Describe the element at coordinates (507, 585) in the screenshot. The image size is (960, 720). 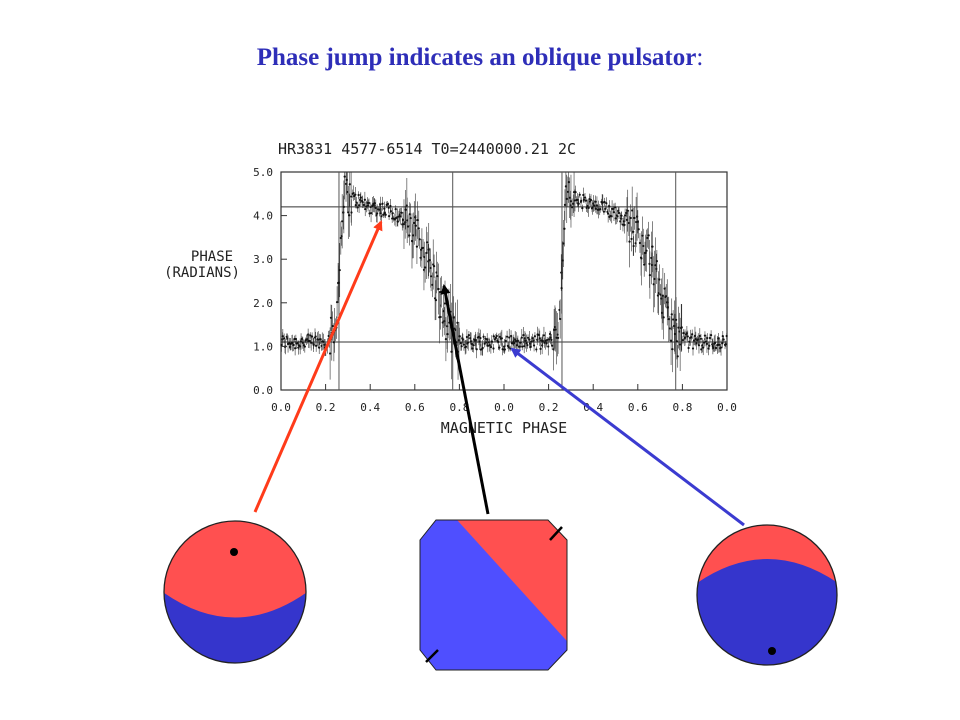
I see `middle-sphere-red` at that location.